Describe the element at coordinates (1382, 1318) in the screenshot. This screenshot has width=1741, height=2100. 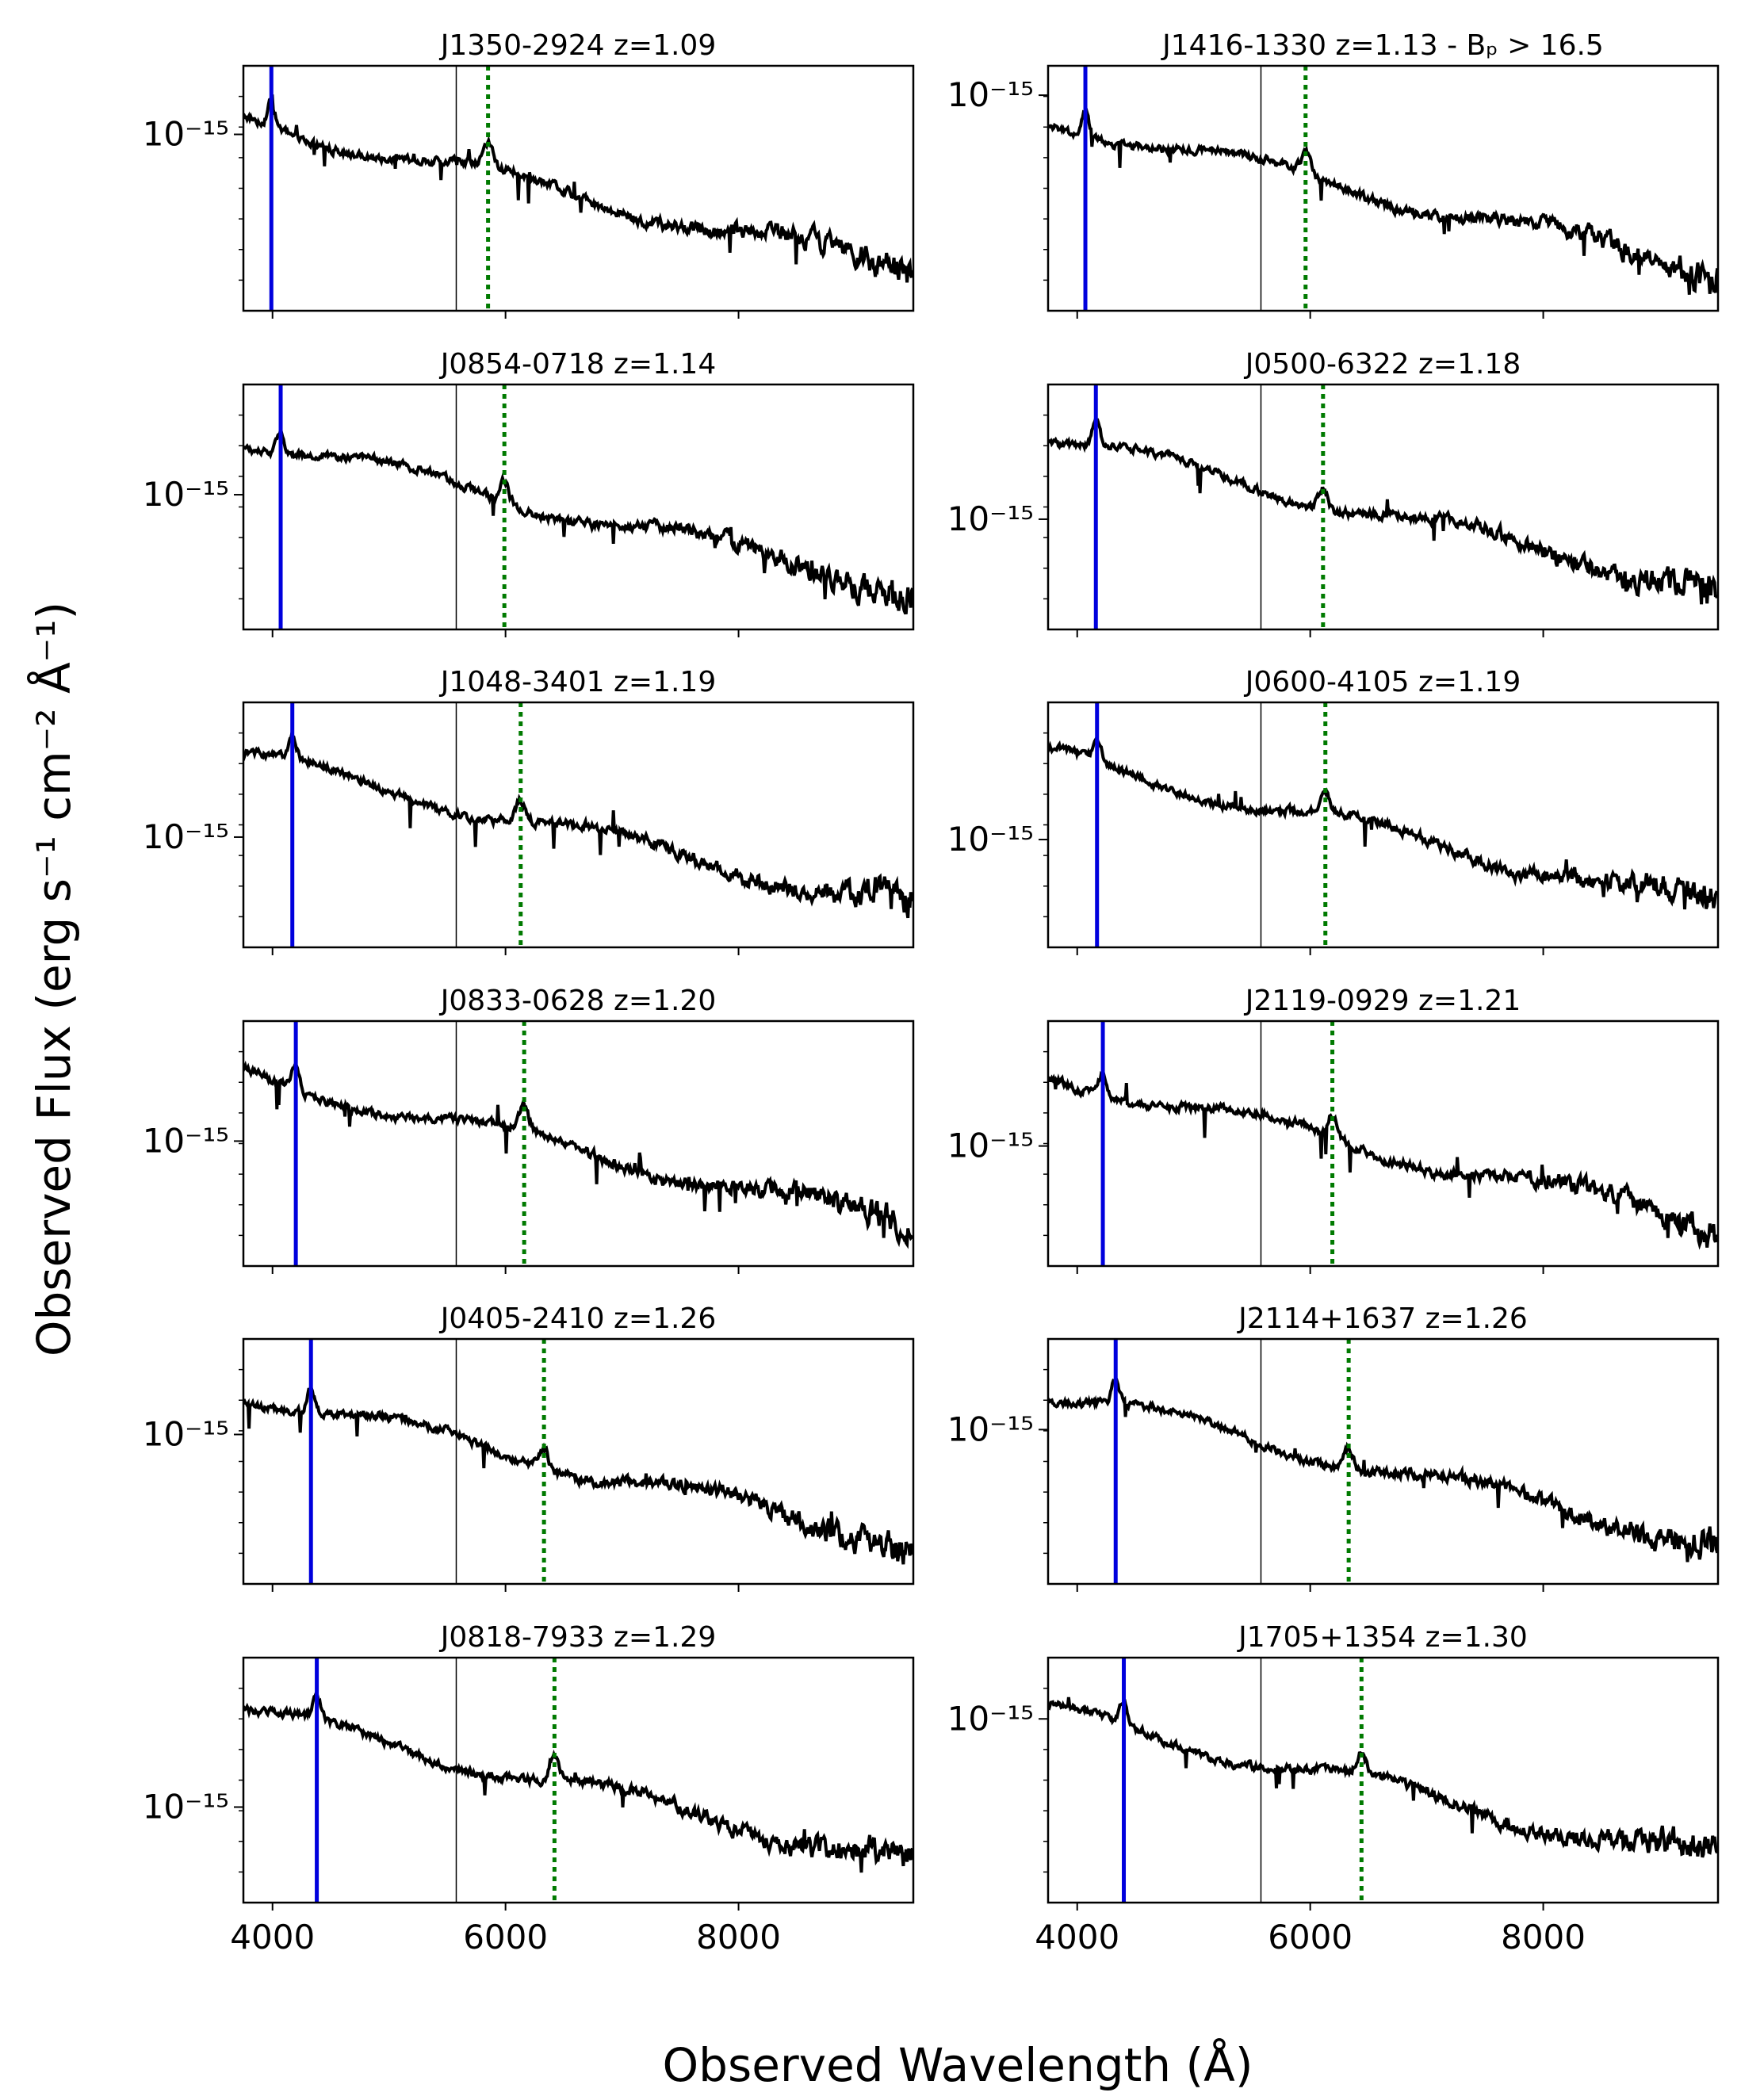
I see `panel-title: J2114+1637 z=1.26` at that location.